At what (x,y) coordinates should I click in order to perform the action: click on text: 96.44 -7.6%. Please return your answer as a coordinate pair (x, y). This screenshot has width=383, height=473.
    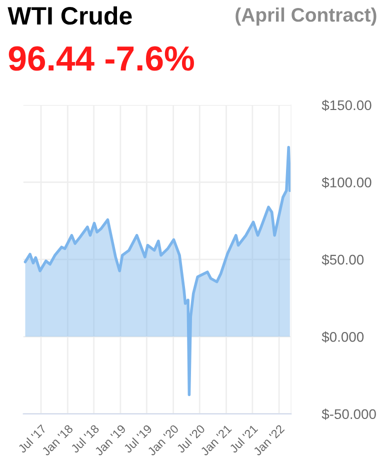
    Looking at the image, I should click on (101, 58).